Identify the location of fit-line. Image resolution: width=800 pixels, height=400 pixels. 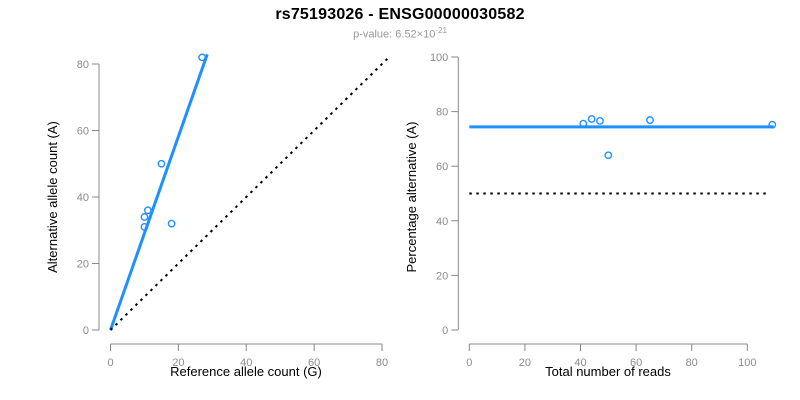
(159, 192).